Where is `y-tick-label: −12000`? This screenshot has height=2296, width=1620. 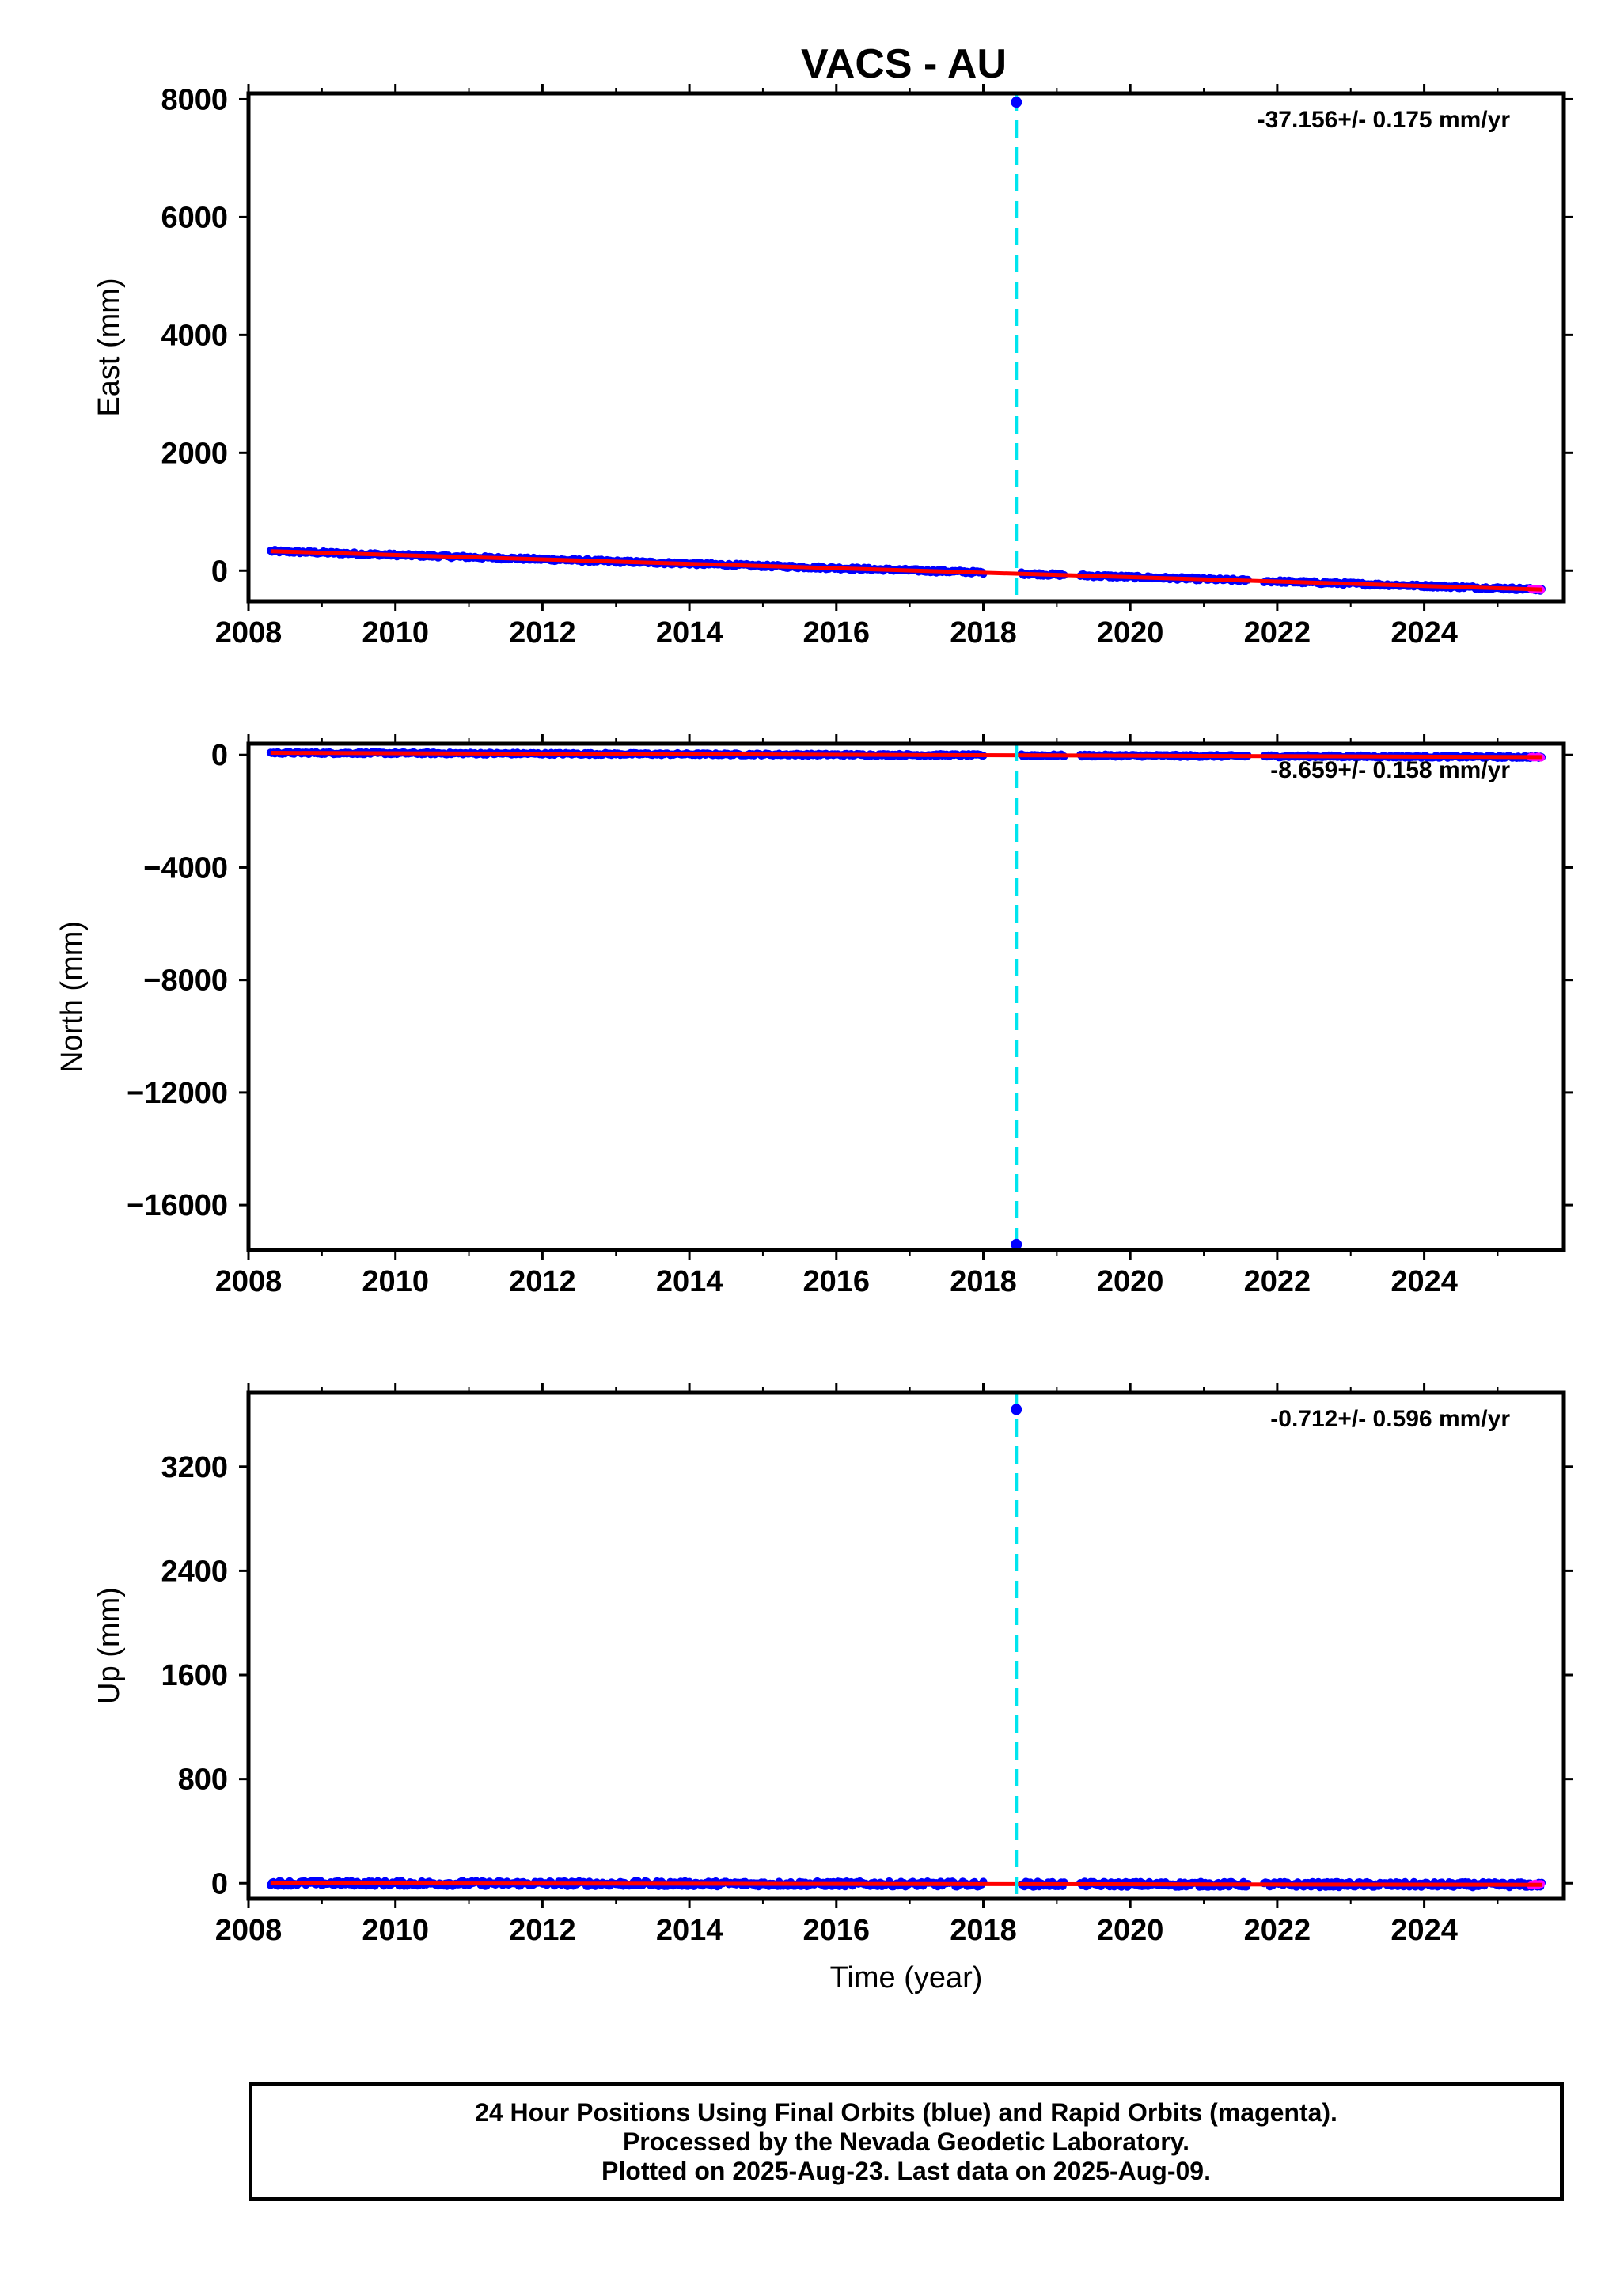 y-tick-label: −12000 is located at coordinates (177, 1093).